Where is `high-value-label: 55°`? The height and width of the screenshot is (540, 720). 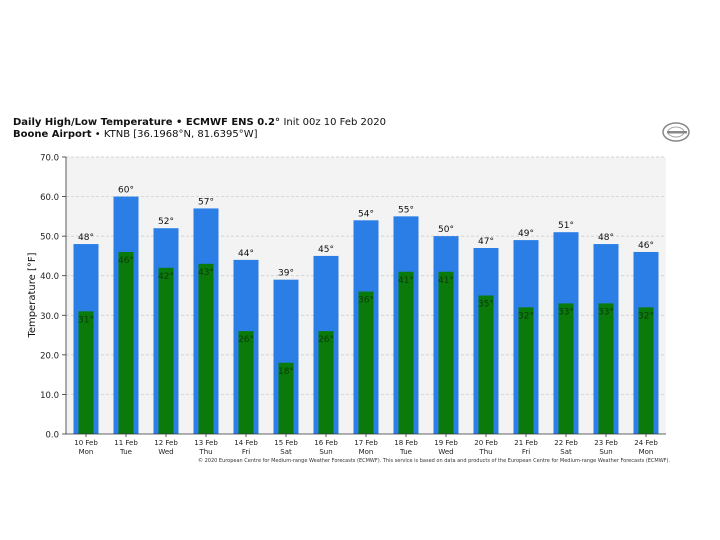 high-value-label: 55° is located at coordinates (406, 210).